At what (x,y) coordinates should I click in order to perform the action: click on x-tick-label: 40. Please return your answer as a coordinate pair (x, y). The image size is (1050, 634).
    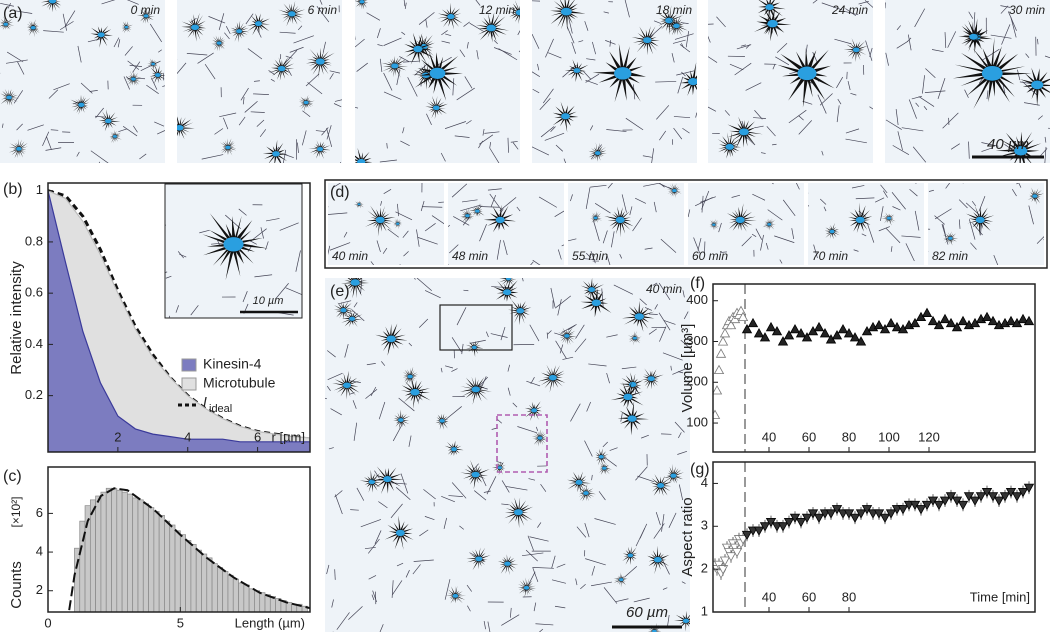
    Looking at the image, I should click on (769, 596).